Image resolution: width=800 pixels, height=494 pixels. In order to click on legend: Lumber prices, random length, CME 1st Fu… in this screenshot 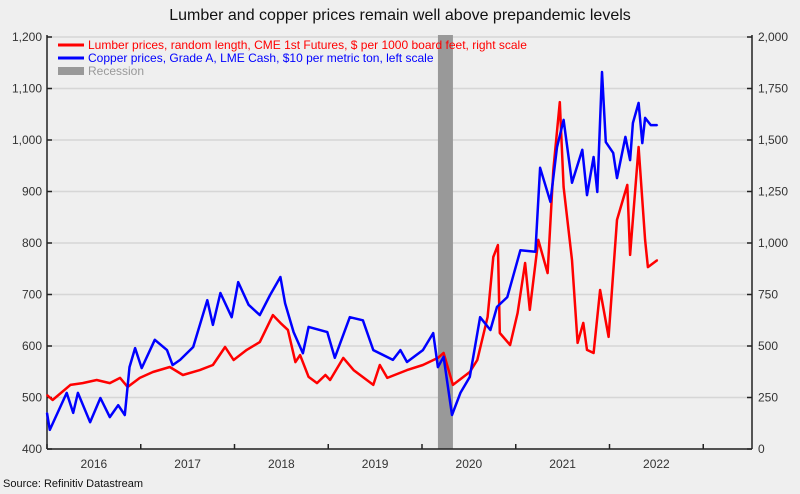, I will do `click(292, 58)`.